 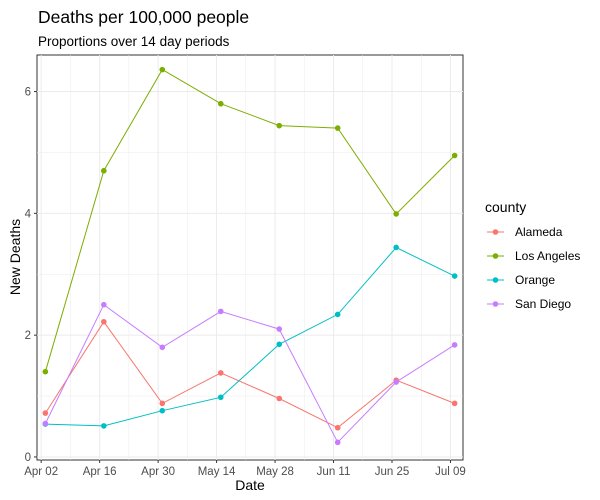 I want to click on y-axis-title: New Deaths, so click(x=15, y=257).